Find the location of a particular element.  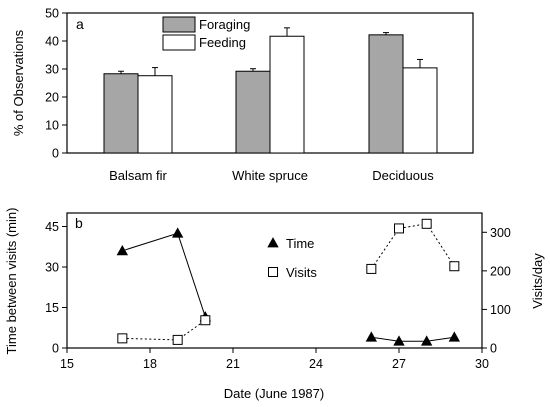

x-tick-label: 21 is located at coordinates (233, 364).